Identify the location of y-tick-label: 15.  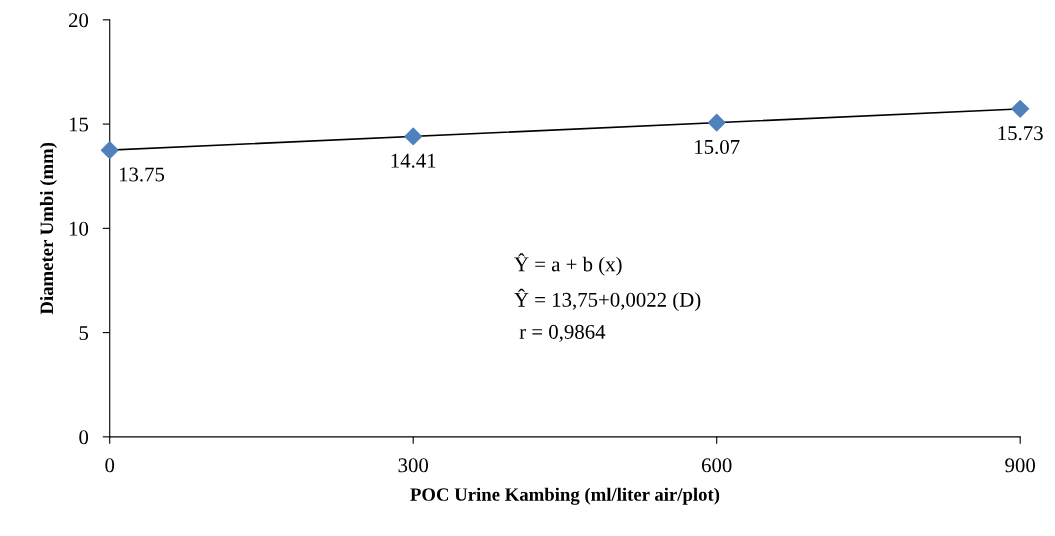
(79, 124).